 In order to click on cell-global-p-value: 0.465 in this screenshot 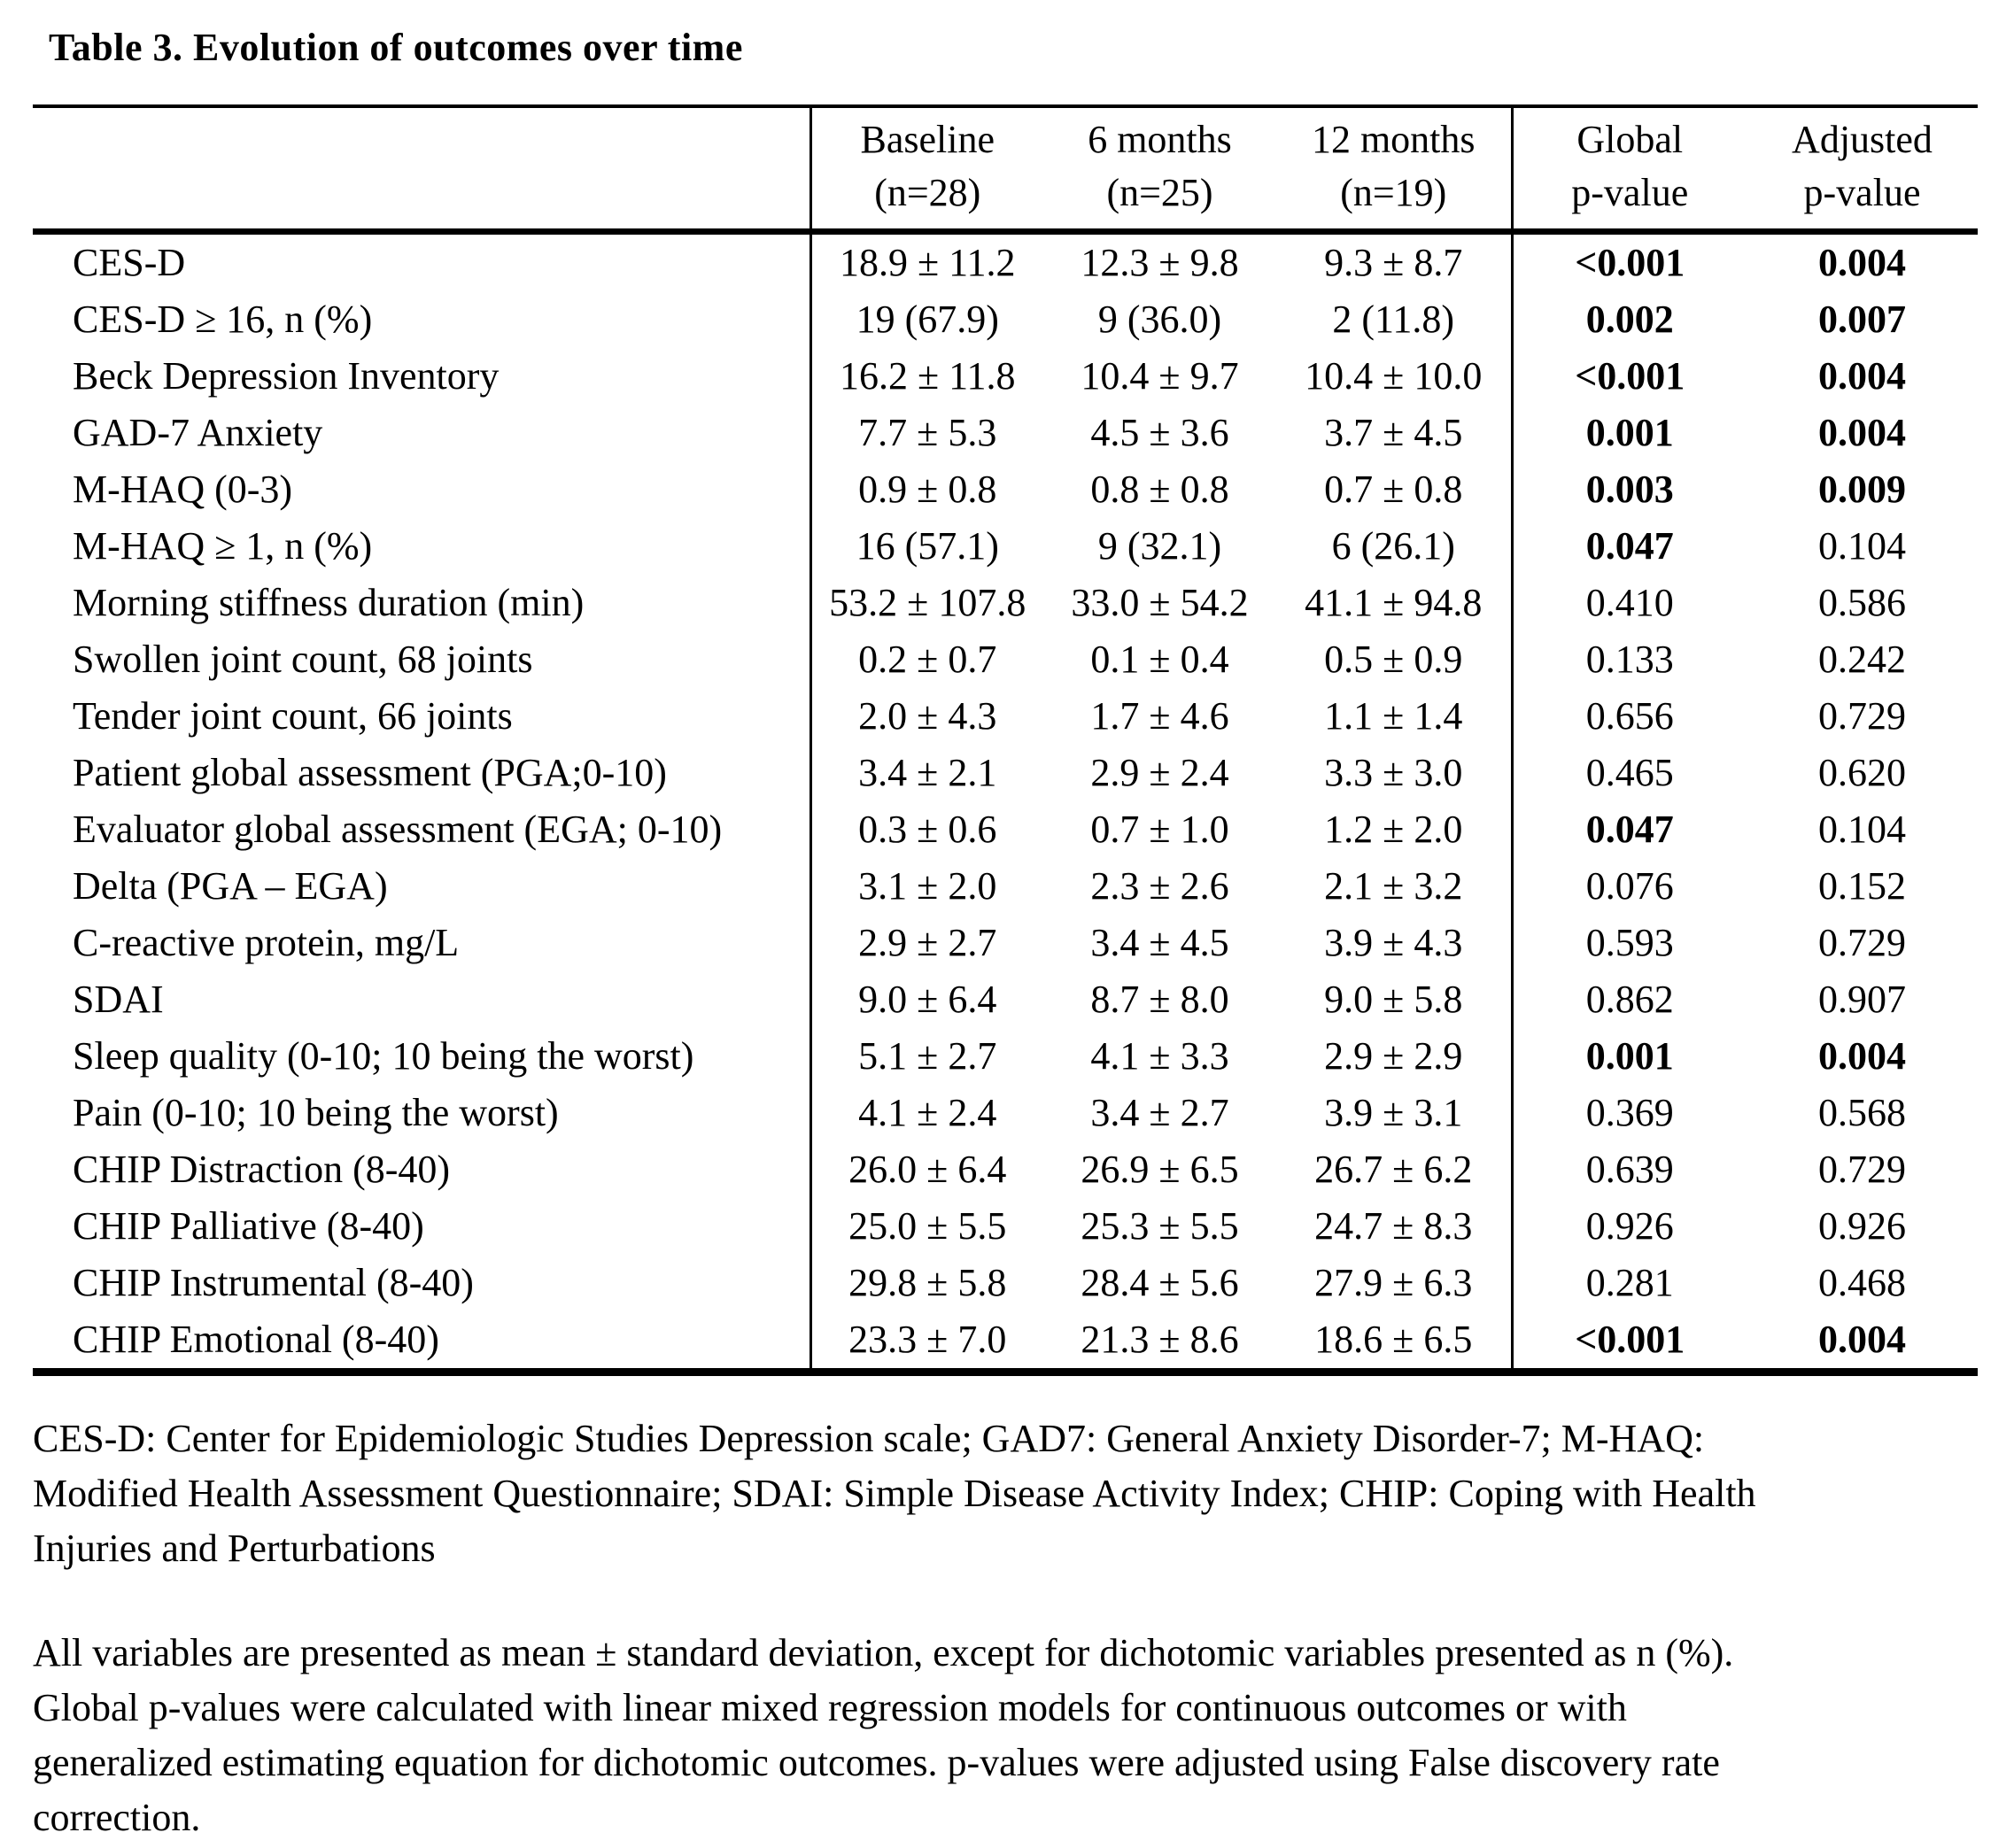, I will do `click(1629, 772)`.